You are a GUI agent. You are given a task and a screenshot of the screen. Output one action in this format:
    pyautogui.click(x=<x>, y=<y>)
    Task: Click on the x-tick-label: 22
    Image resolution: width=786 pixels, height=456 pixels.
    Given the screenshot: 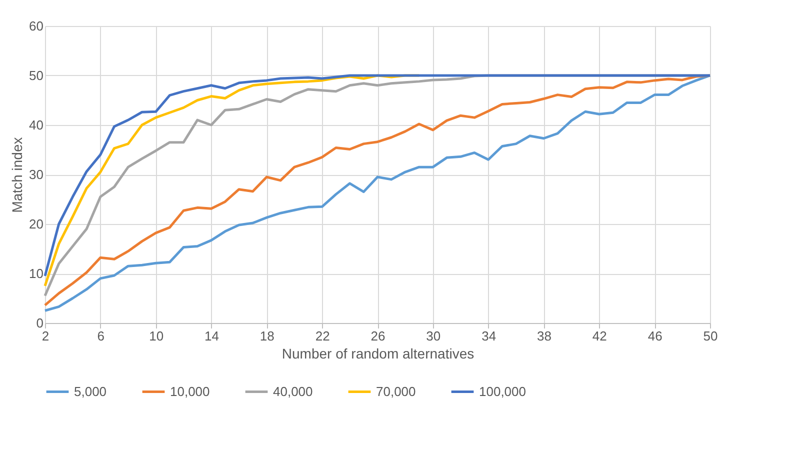 What is the action you would take?
    pyautogui.click(x=322, y=336)
    